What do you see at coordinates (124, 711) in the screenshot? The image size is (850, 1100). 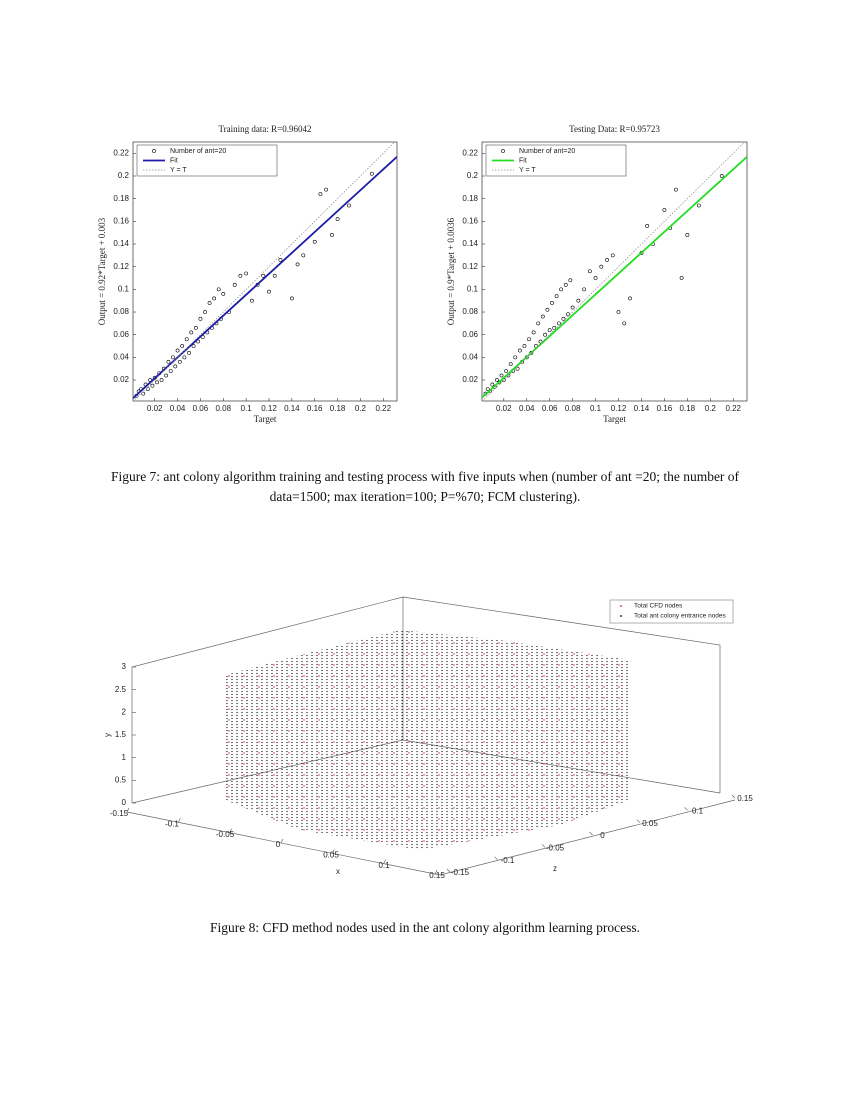 I see `y-tick-label: 2` at bounding box center [124, 711].